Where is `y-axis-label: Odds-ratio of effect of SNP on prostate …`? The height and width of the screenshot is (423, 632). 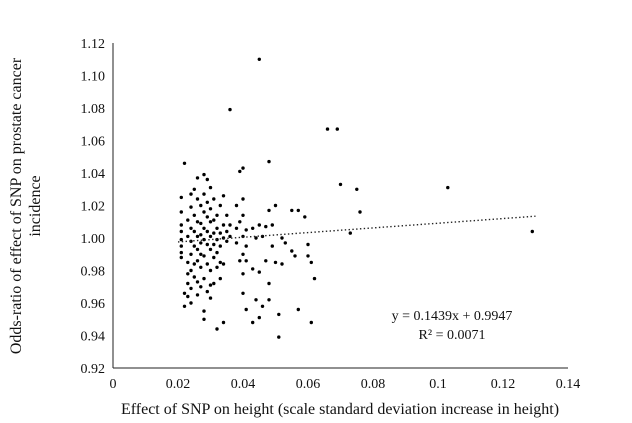
y-axis-label: Odds-ratio of effect of SNP on prostate … is located at coordinates (26, 205).